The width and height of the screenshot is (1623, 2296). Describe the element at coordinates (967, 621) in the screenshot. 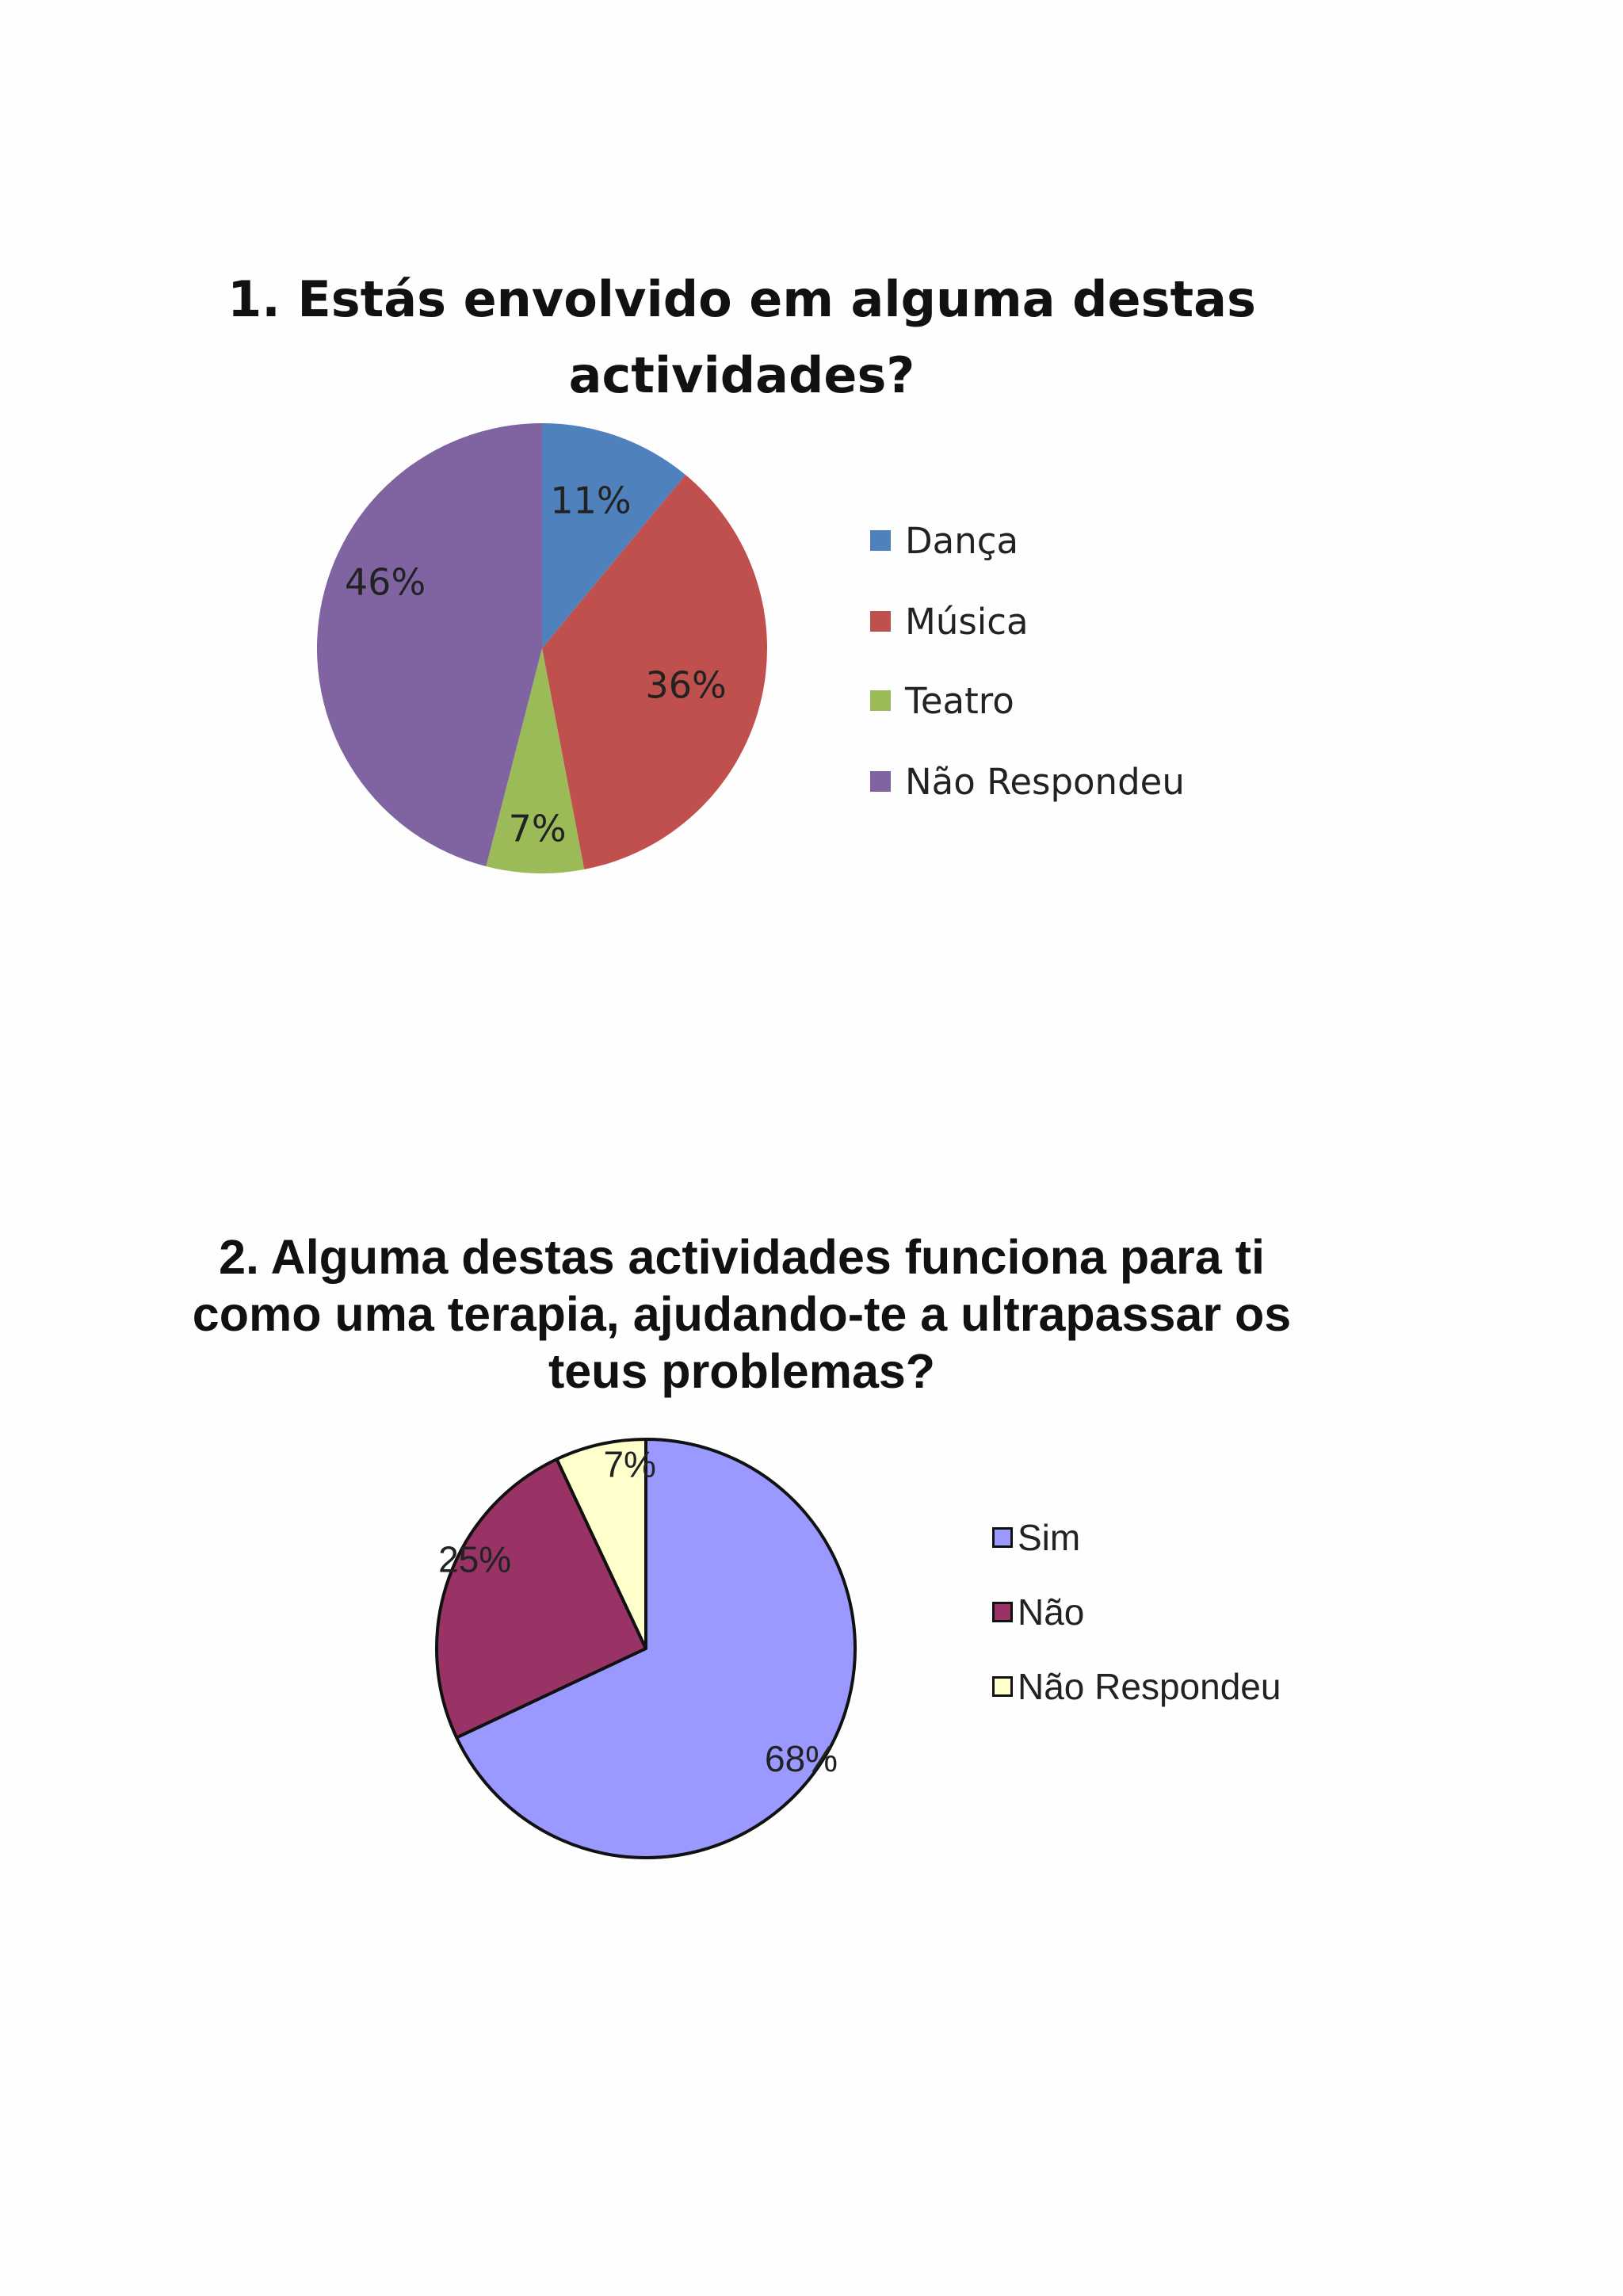

I see `legend-label: Música` at that location.